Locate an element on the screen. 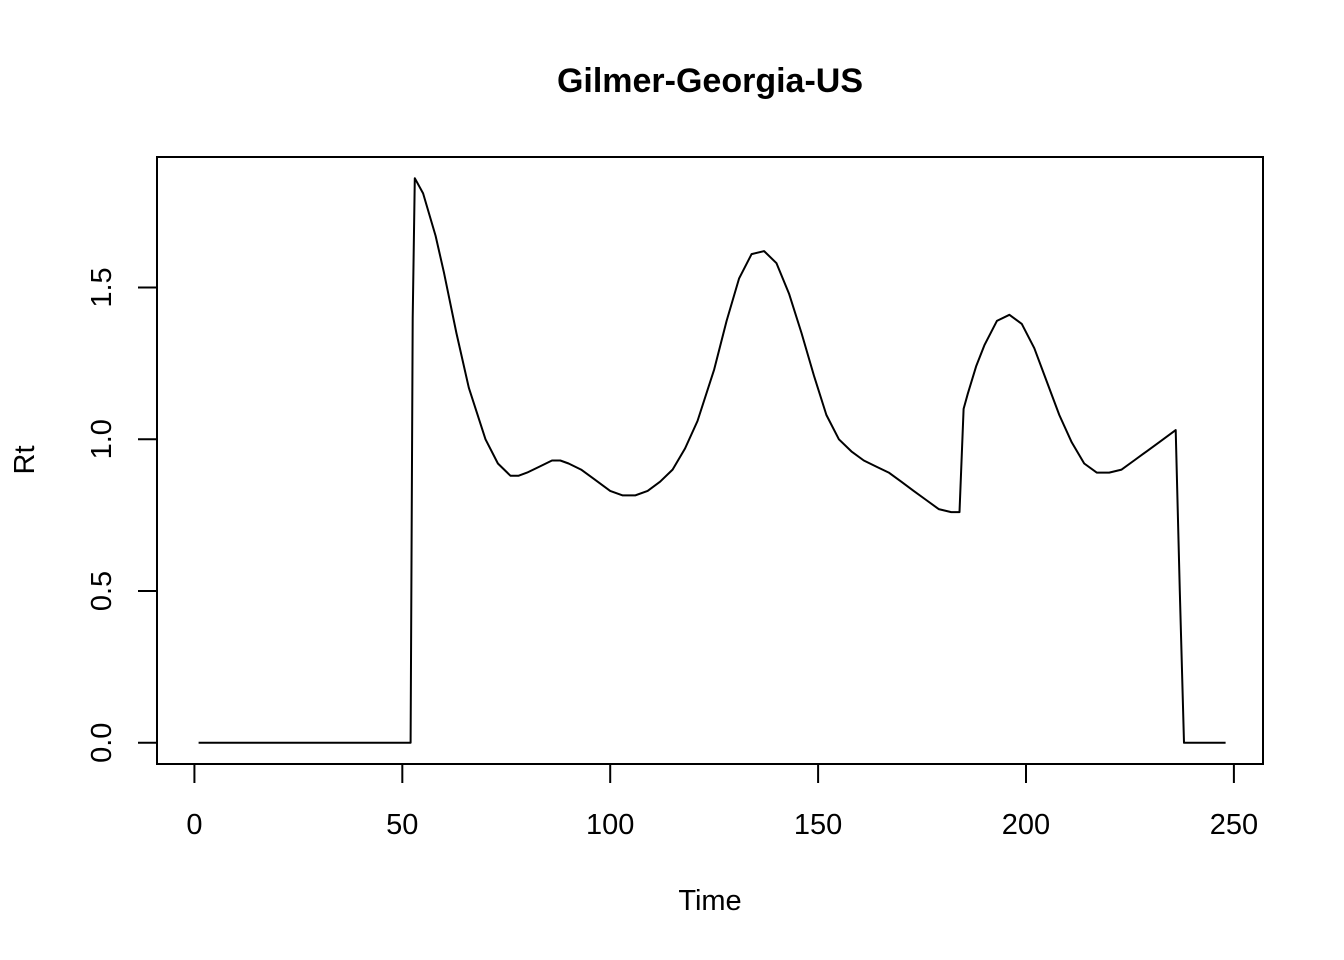 The height and width of the screenshot is (960, 1344). x-tick-label: 100 is located at coordinates (610, 825).